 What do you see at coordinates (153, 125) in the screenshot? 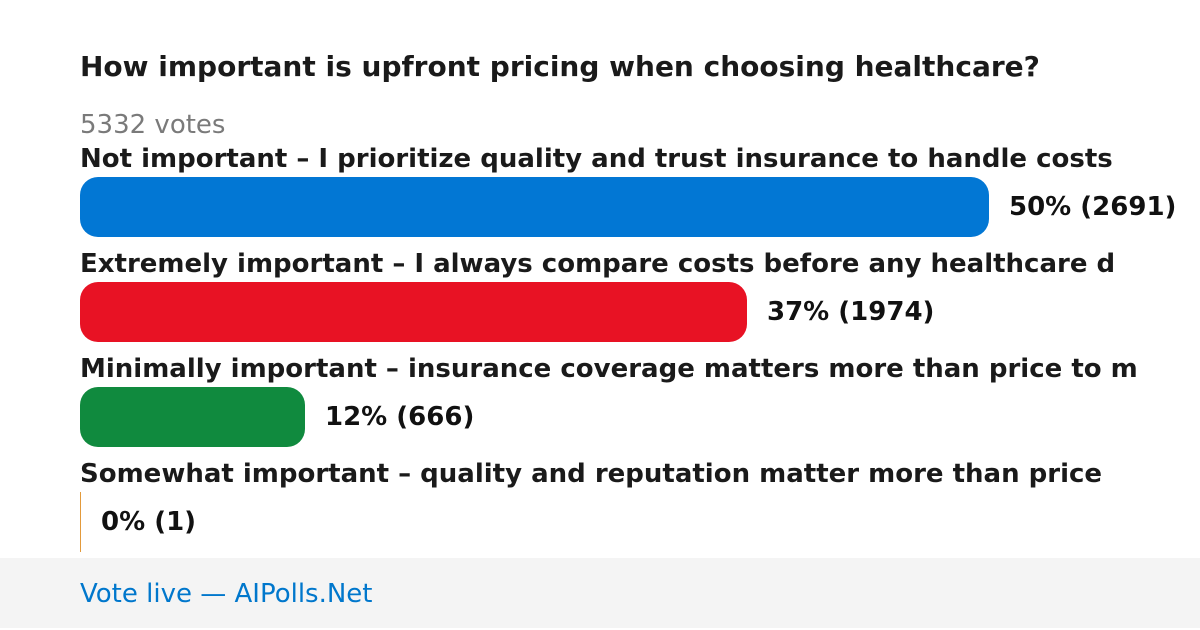
I see `vote-count: 5332 votes` at bounding box center [153, 125].